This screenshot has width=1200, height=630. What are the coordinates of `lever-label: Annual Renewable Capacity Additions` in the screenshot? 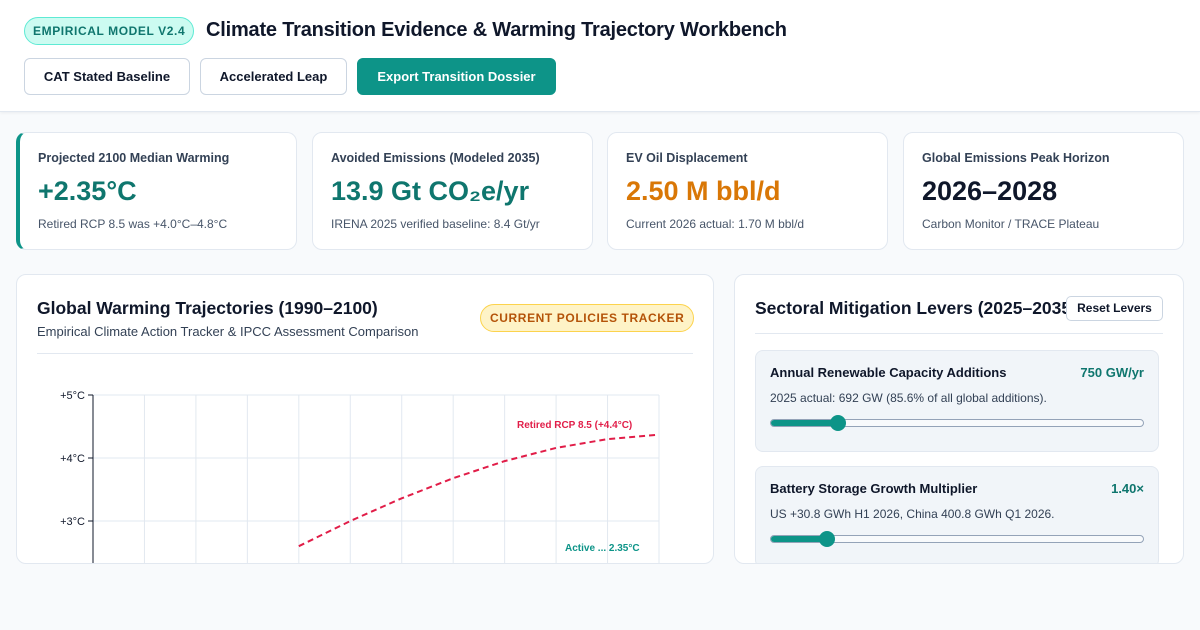 It's located at (888, 372).